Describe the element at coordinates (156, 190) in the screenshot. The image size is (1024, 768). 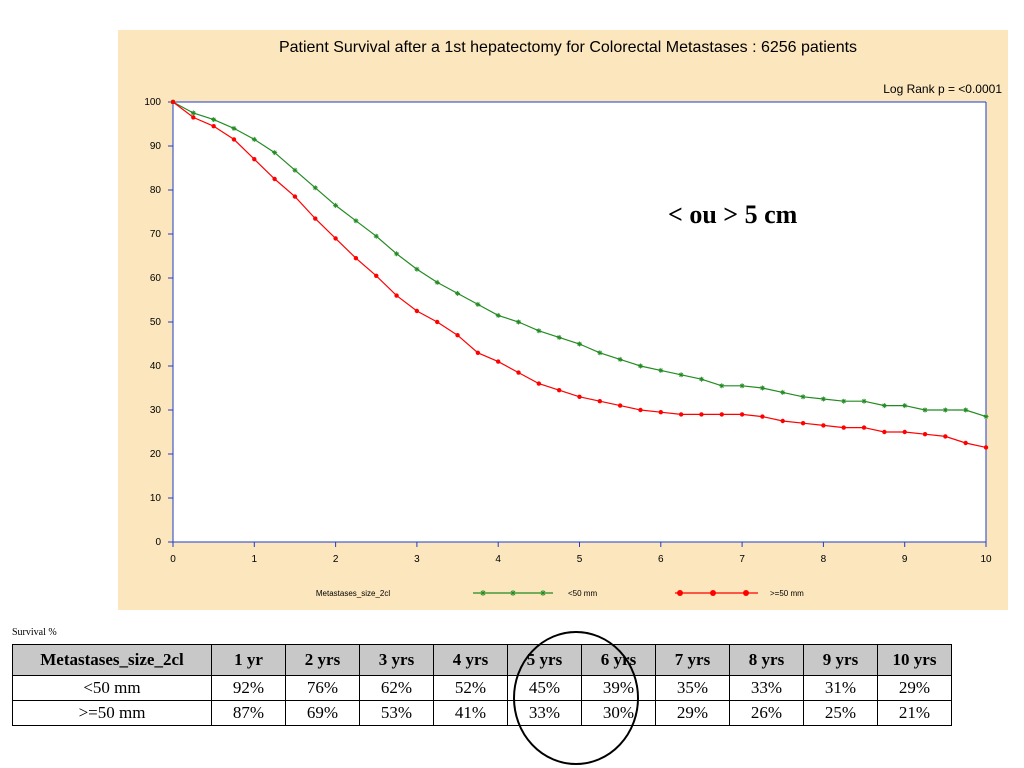
I see `y-tick-label: 80` at that location.